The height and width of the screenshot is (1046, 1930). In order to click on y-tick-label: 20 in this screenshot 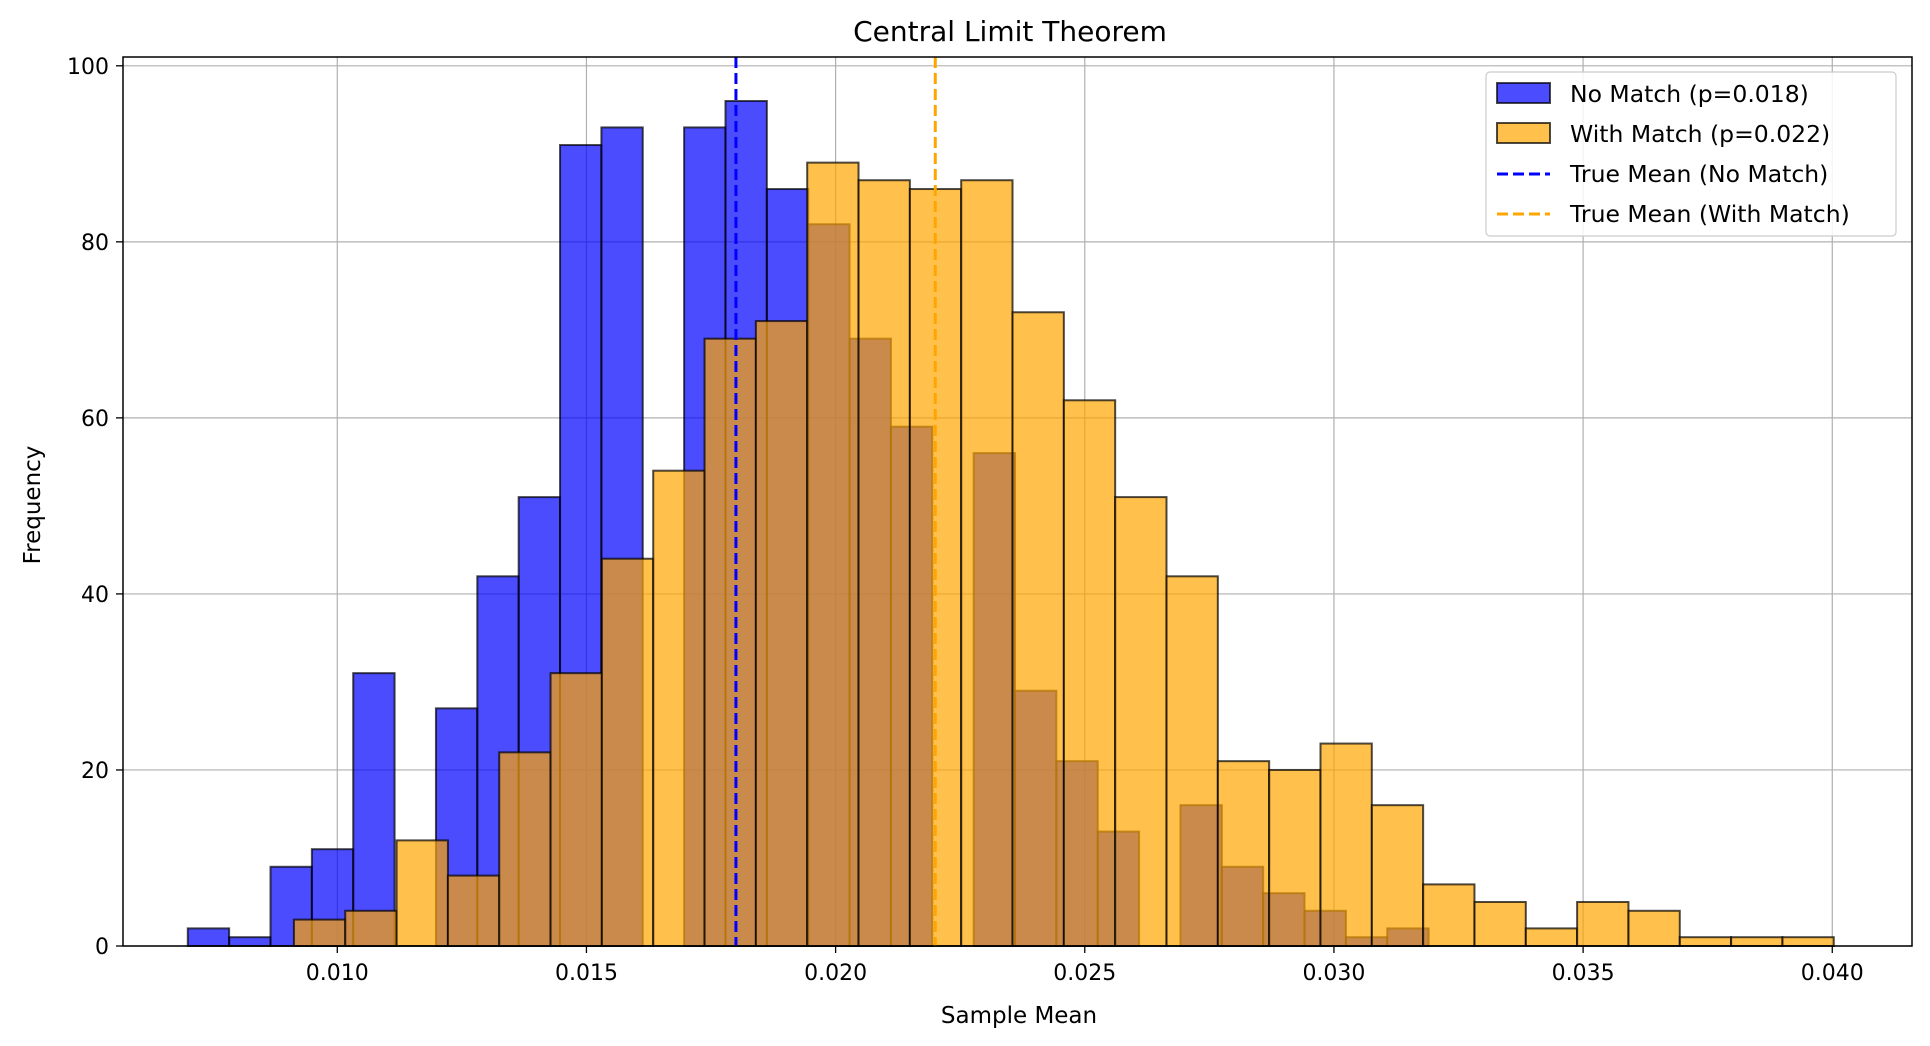, I will do `click(95, 771)`.